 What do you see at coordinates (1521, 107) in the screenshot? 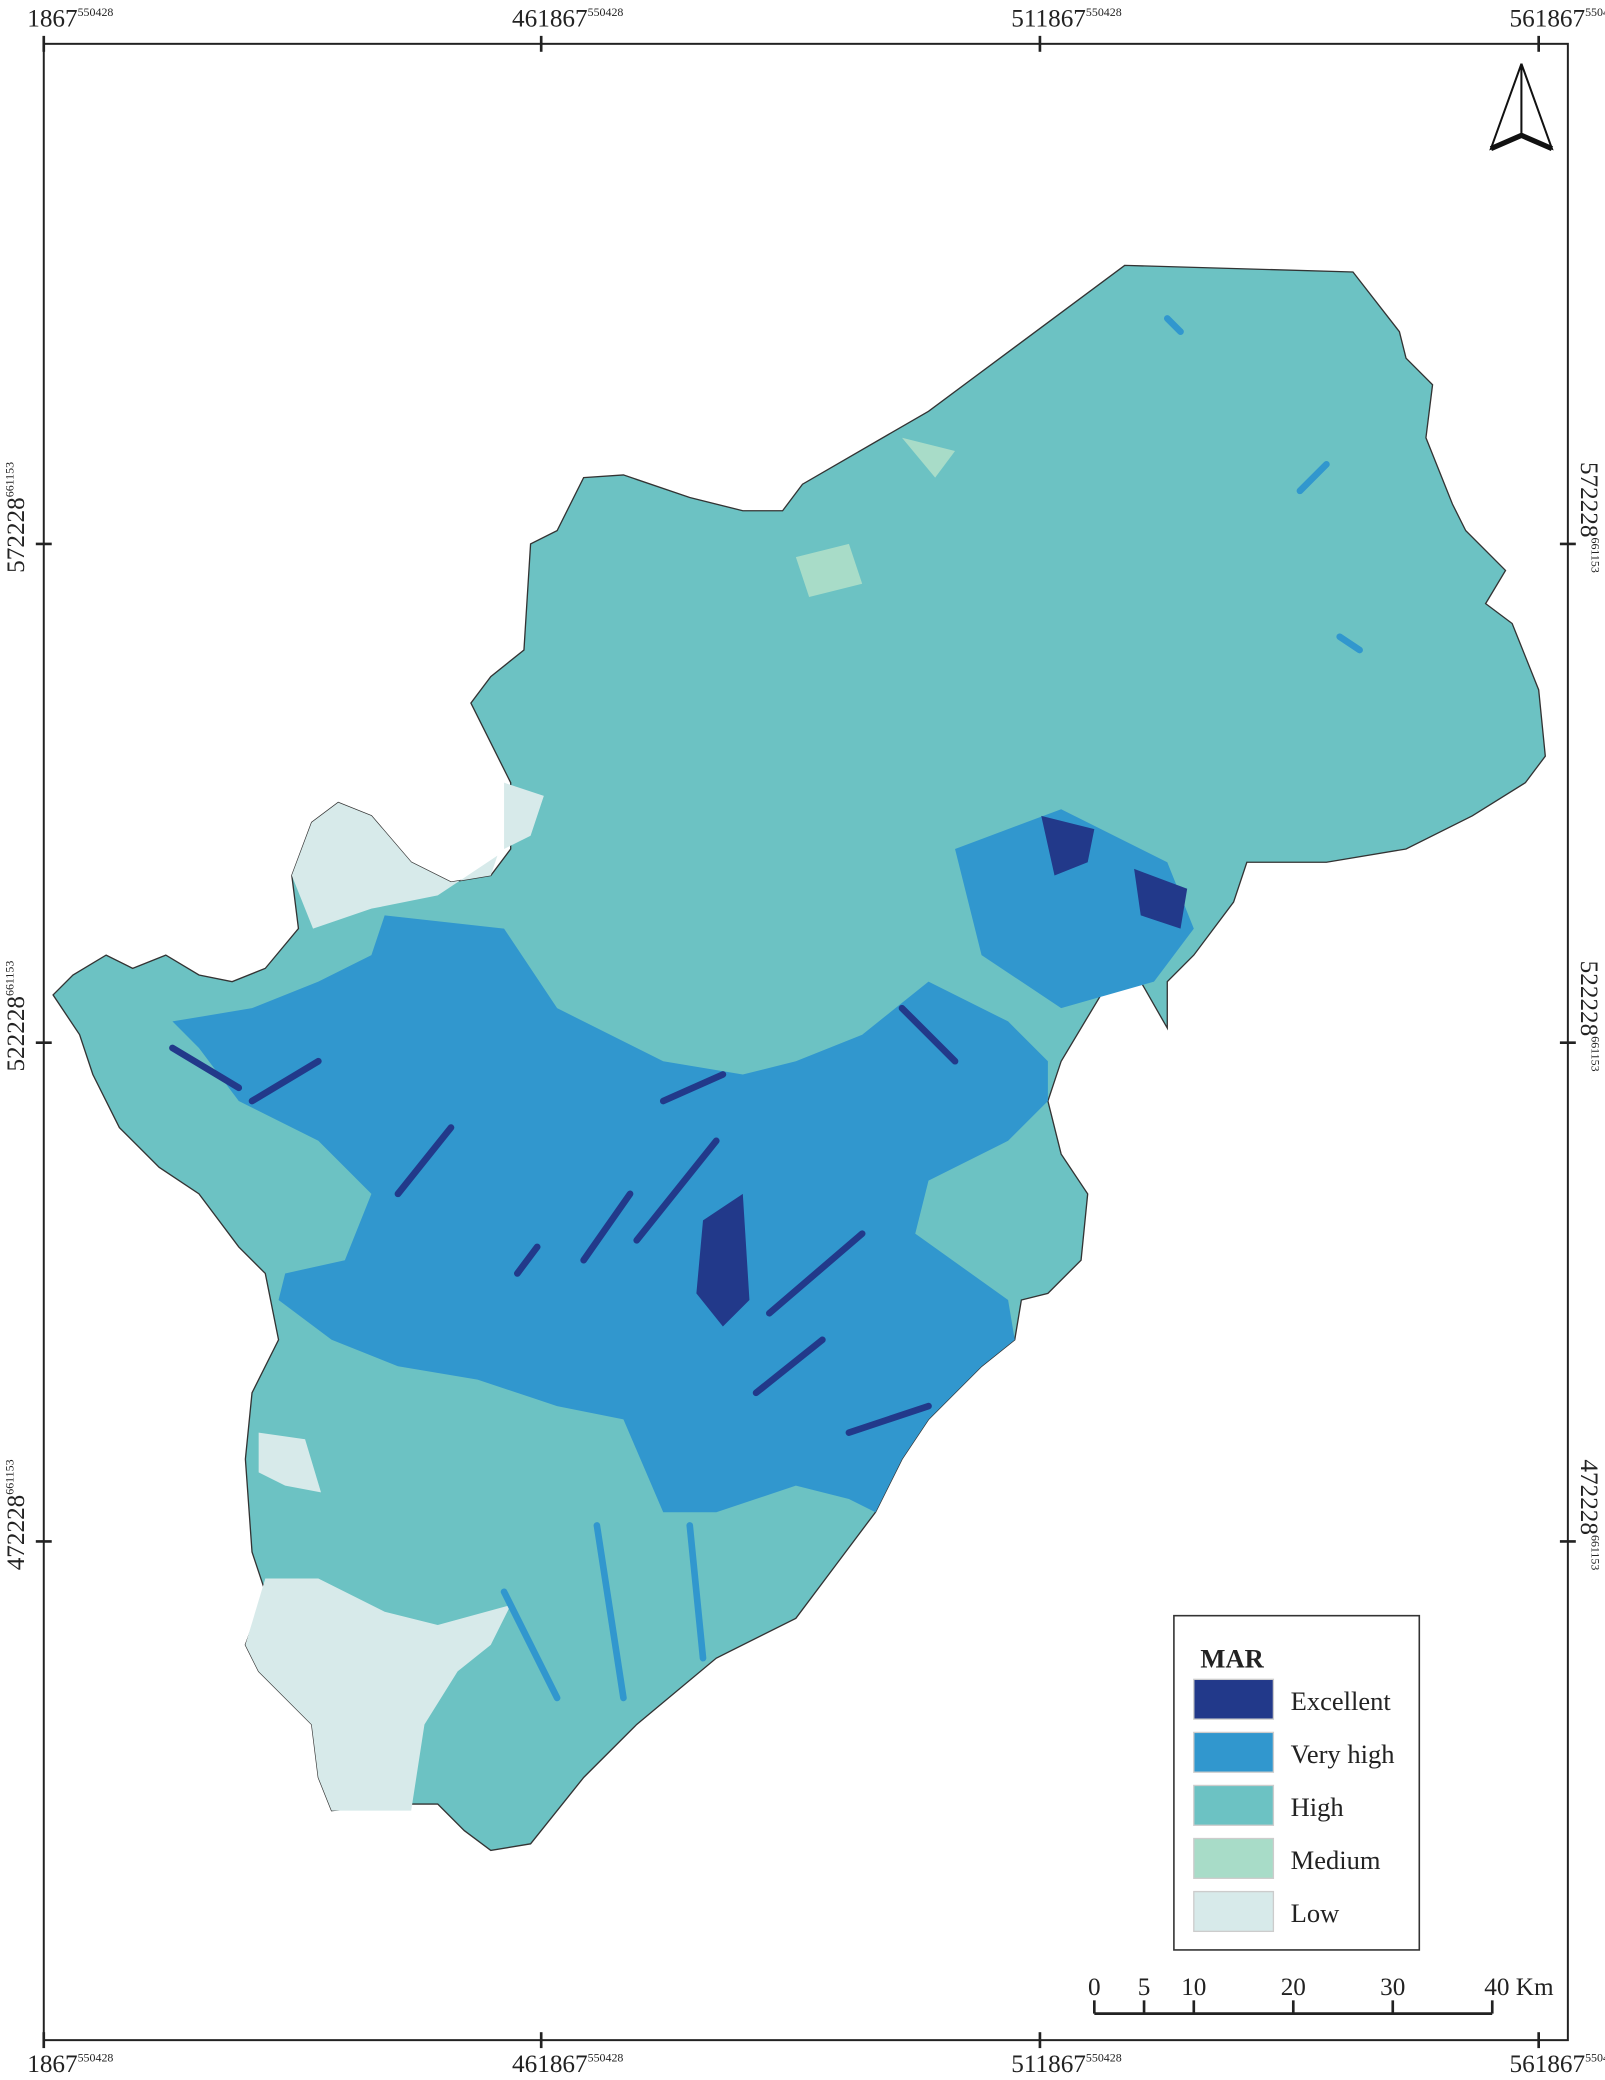
I see `north-arrow` at bounding box center [1521, 107].